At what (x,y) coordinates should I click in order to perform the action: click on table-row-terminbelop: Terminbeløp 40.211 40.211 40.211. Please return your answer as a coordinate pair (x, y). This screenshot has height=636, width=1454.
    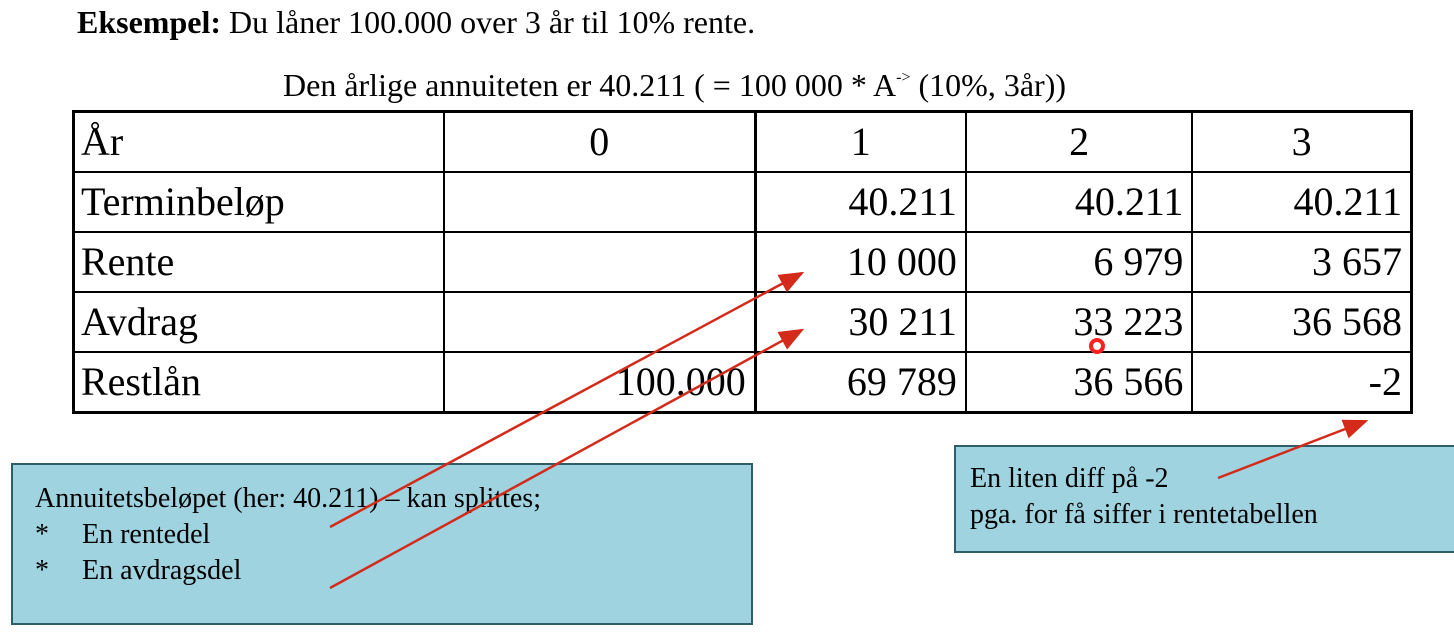
    Looking at the image, I should click on (742, 202).